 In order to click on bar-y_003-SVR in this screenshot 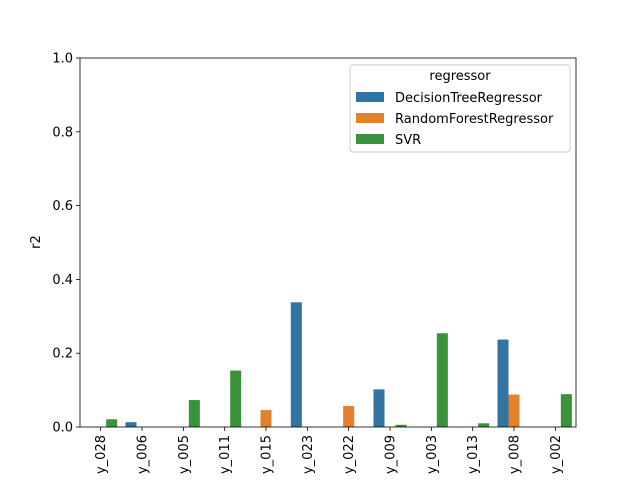, I will do `click(442, 380)`.